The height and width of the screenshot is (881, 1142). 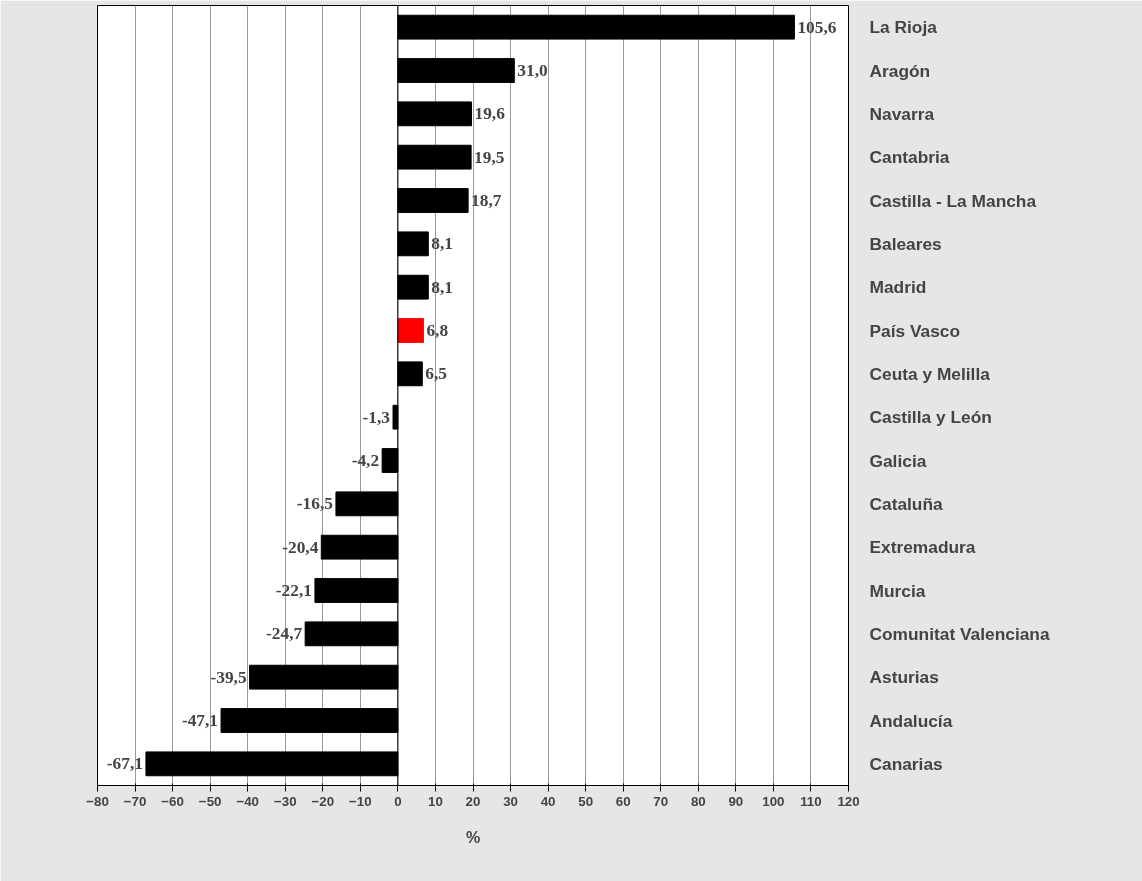 I want to click on data-label: -16,5, so click(x=315, y=504).